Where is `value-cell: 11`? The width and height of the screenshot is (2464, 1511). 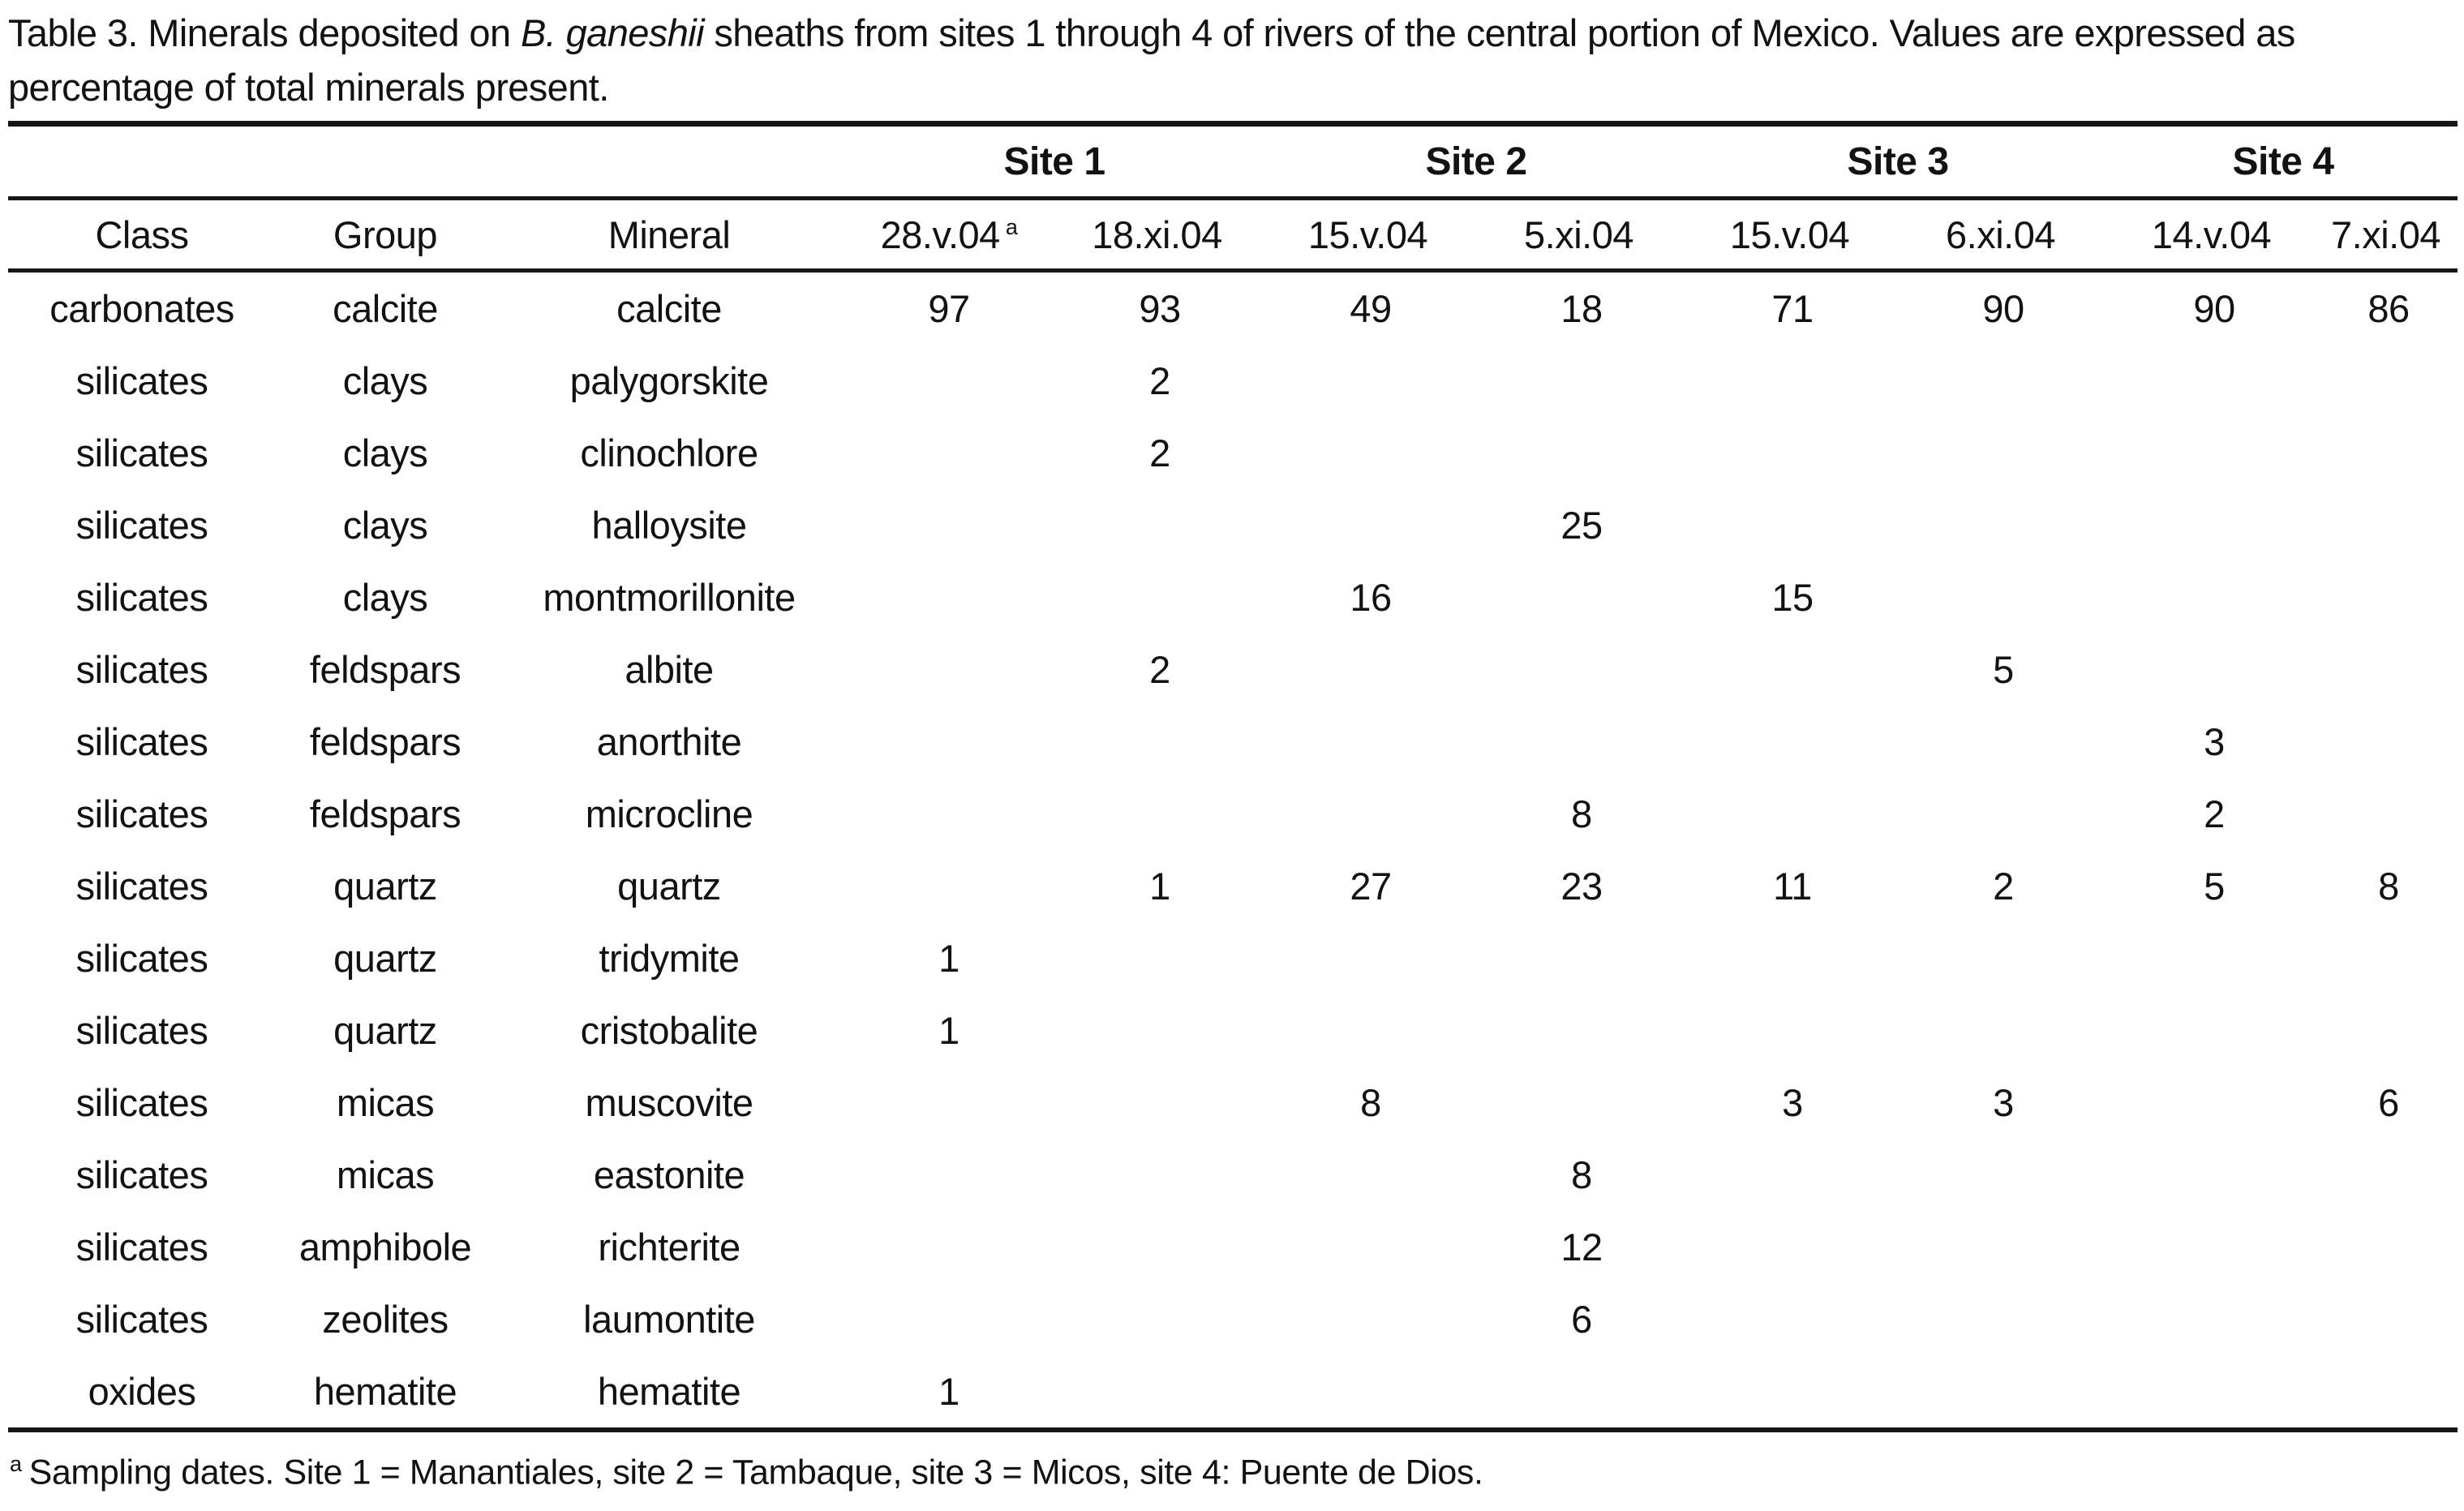
value-cell: 11 is located at coordinates (1792, 886).